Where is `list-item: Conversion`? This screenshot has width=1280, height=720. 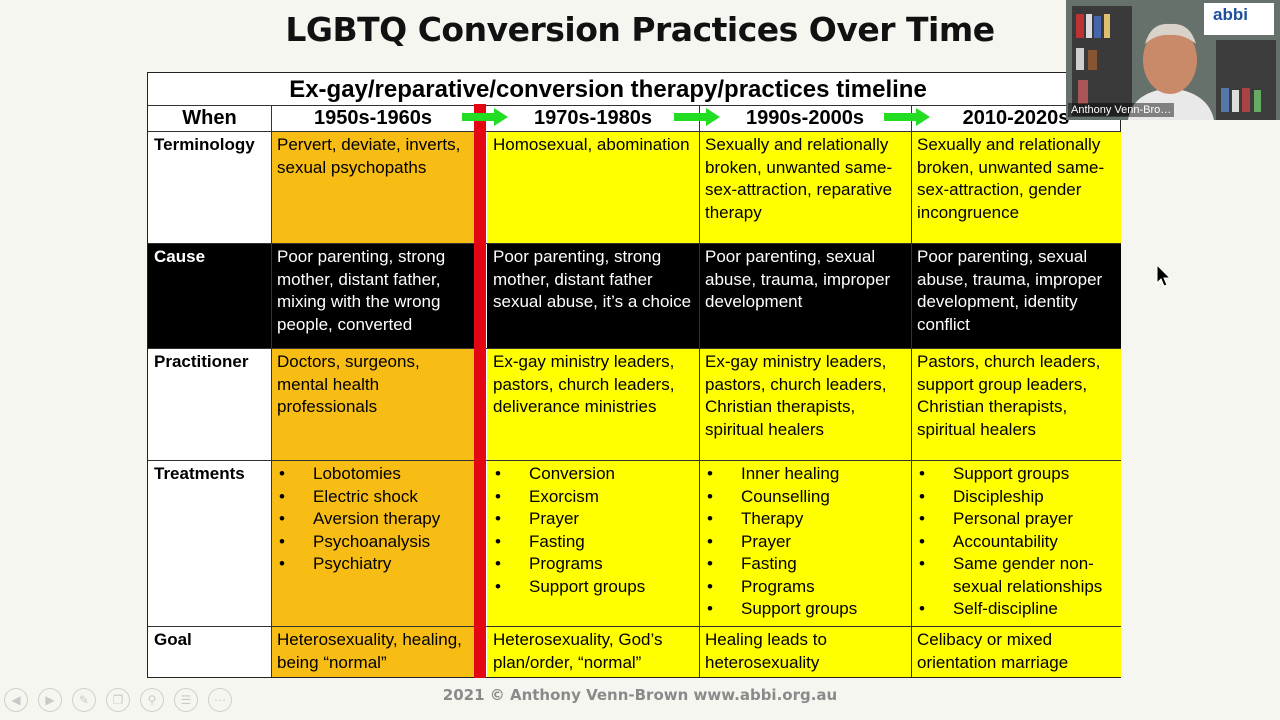
list-item: Conversion is located at coordinates (594, 474).